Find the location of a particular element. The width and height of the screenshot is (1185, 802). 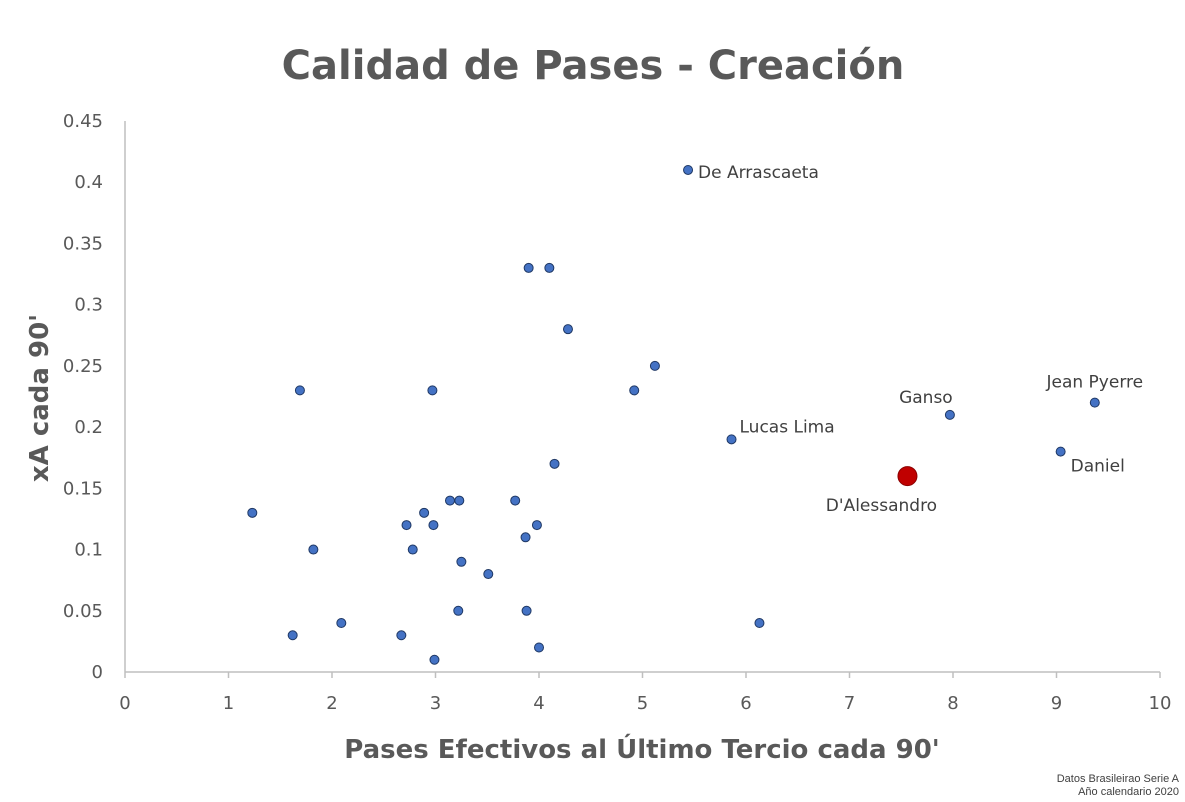

x-tick-label: 1 is located at coordinates (228, 703).